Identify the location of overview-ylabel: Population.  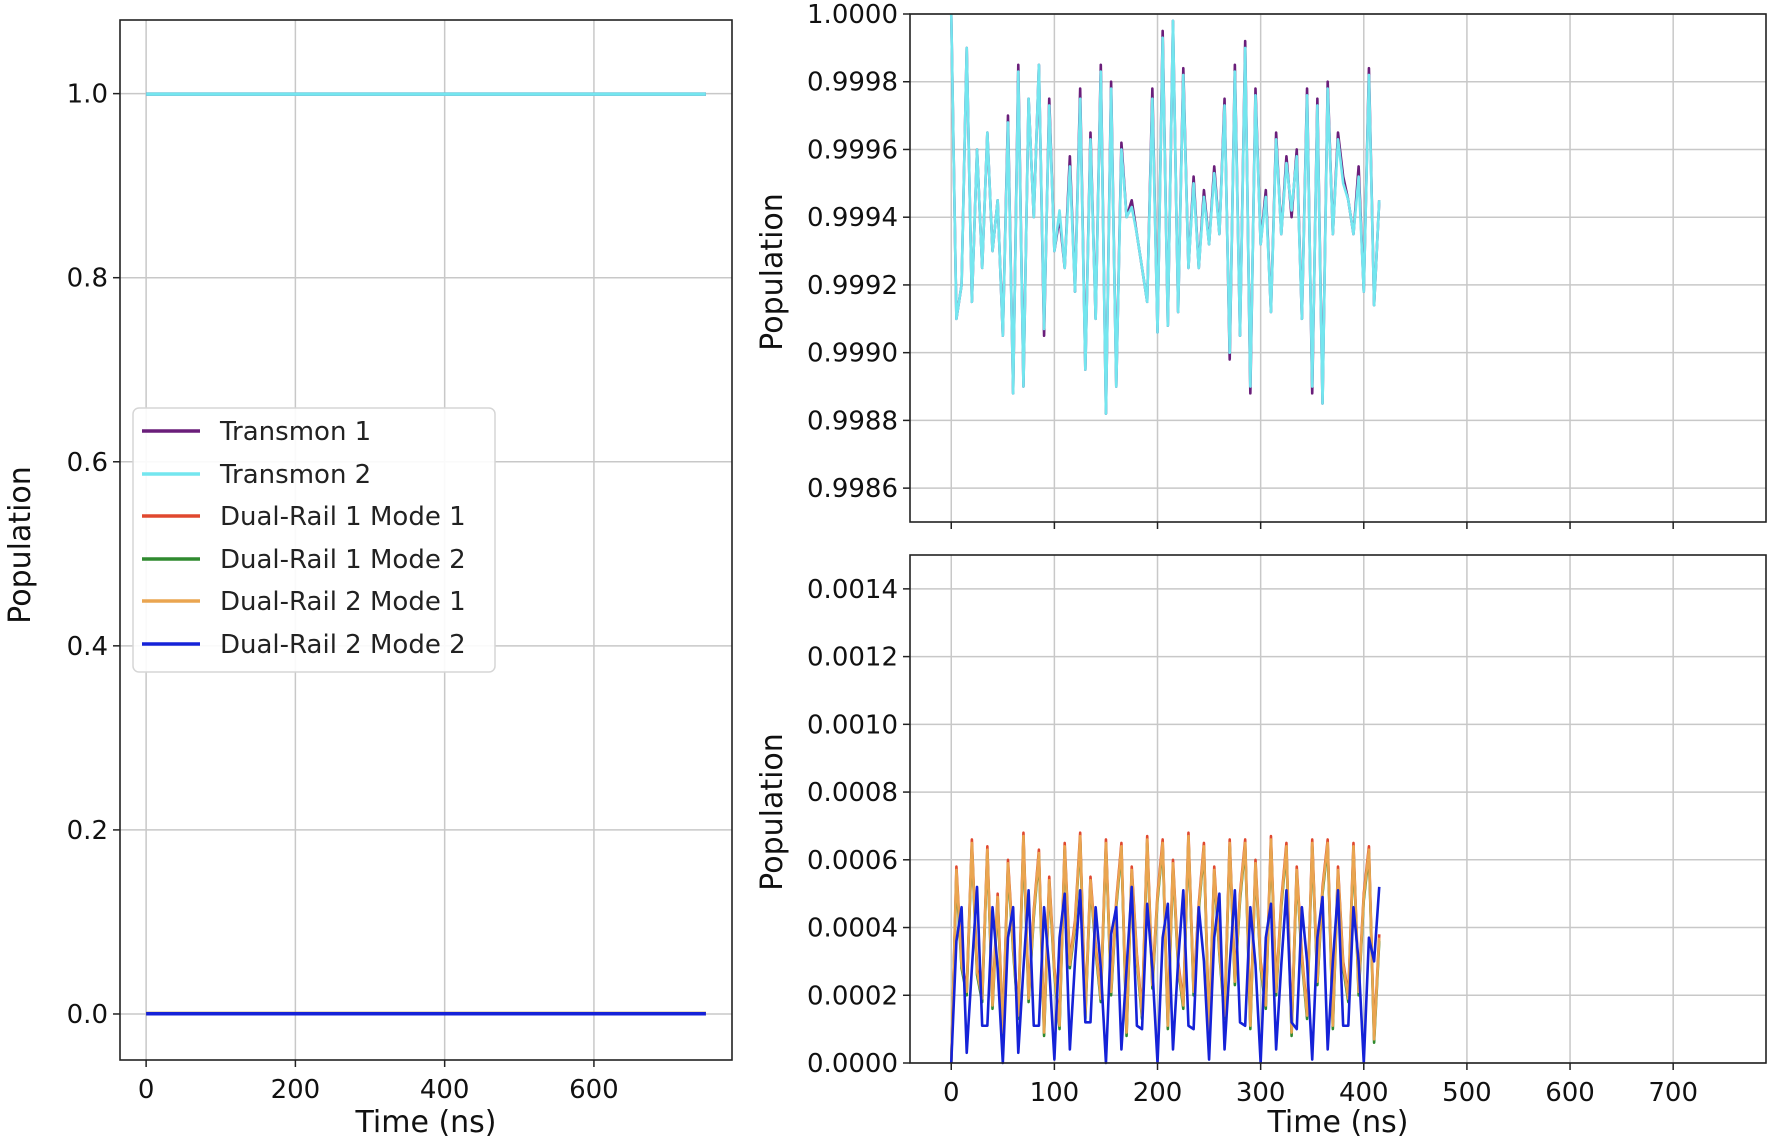
(20, 545).